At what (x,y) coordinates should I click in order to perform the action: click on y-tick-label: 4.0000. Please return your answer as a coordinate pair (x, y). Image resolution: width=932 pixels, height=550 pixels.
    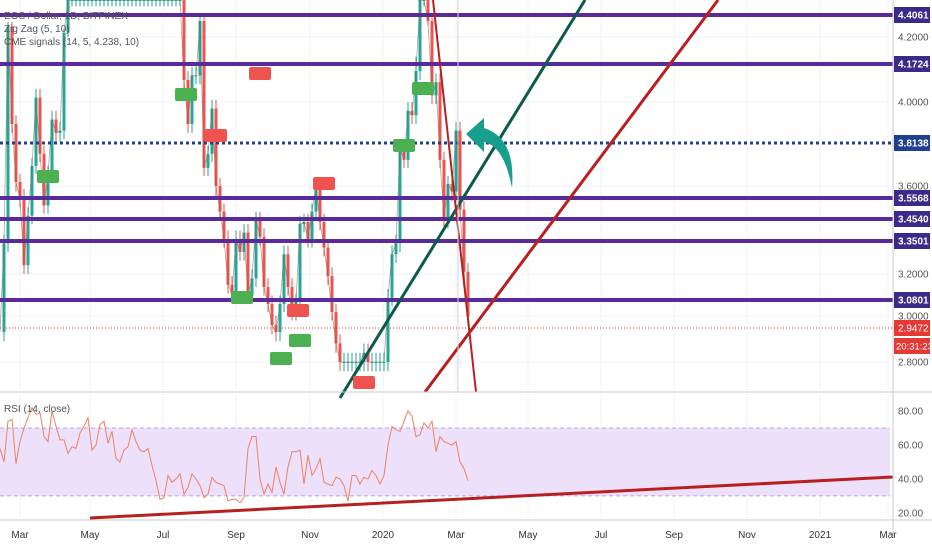
    Looking at the image, I should click on (913, 103).